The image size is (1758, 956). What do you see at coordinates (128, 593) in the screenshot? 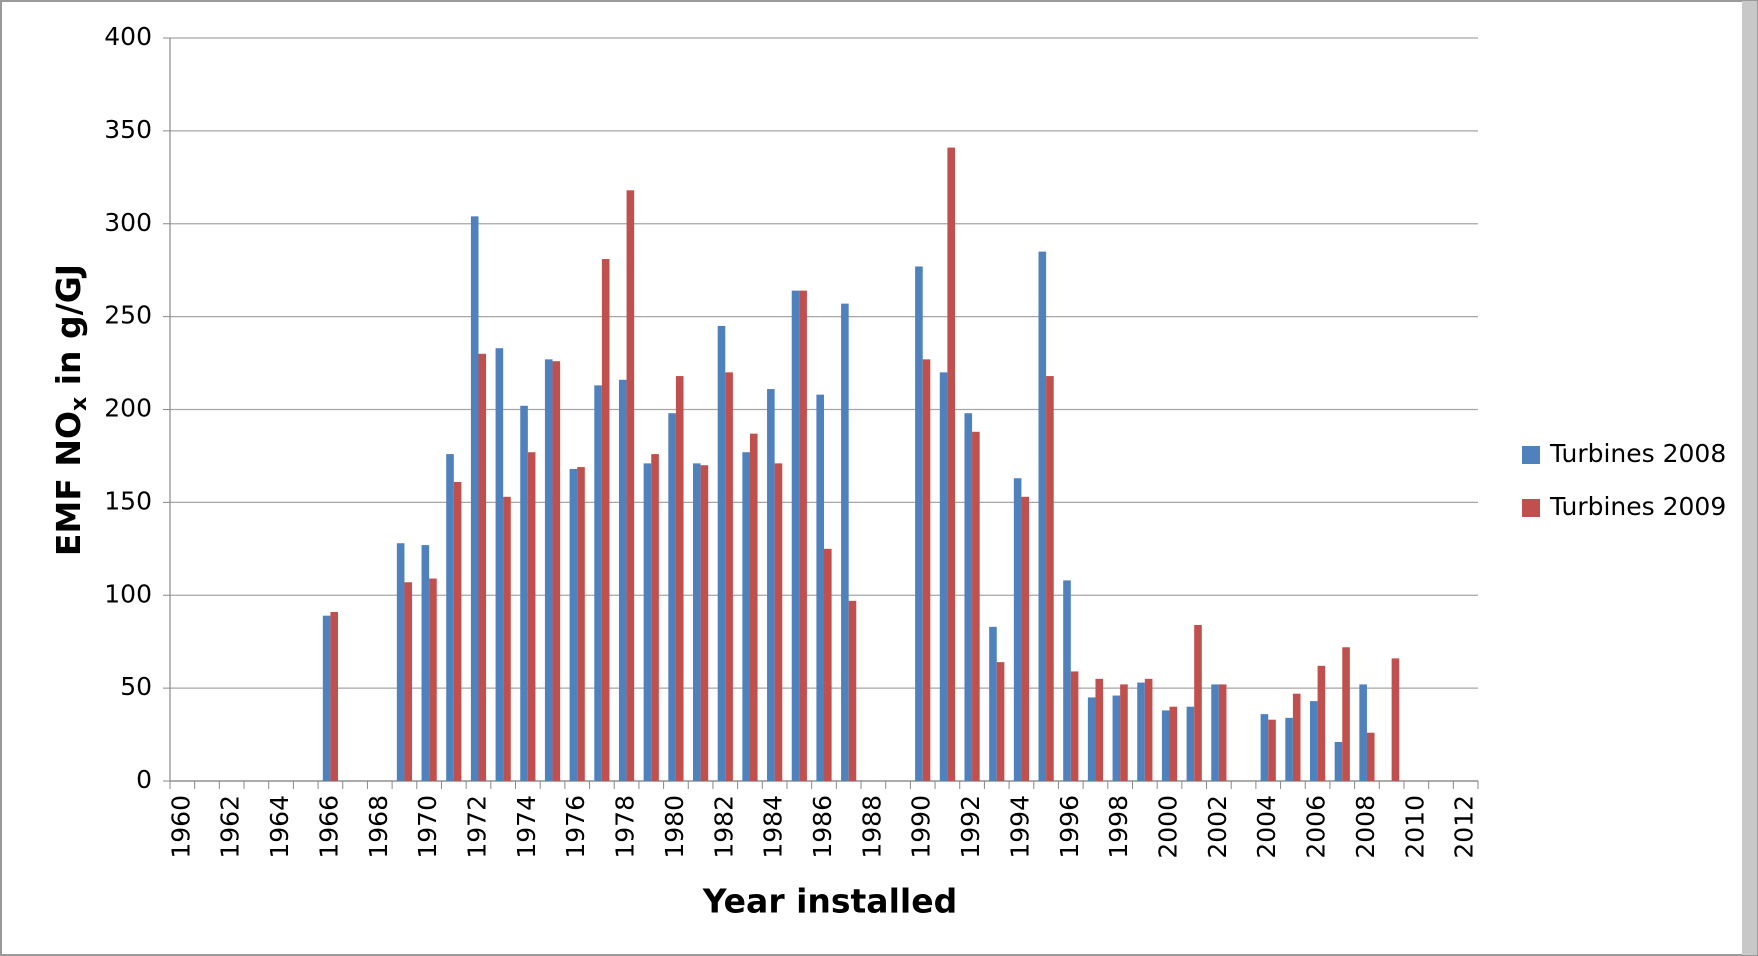
I see `y-tick-label: 100` at bounding box center [128, 593].